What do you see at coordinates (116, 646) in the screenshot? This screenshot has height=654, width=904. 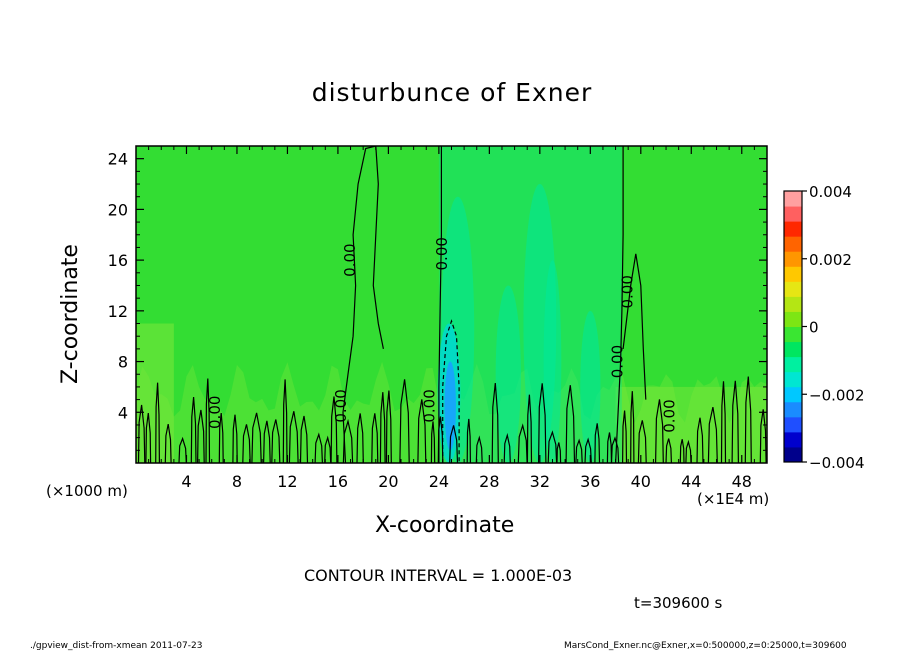 I see `footer-left-text: ./gpview_dist-from-xmean 2011-07-23` at bounding box center [116, 646].